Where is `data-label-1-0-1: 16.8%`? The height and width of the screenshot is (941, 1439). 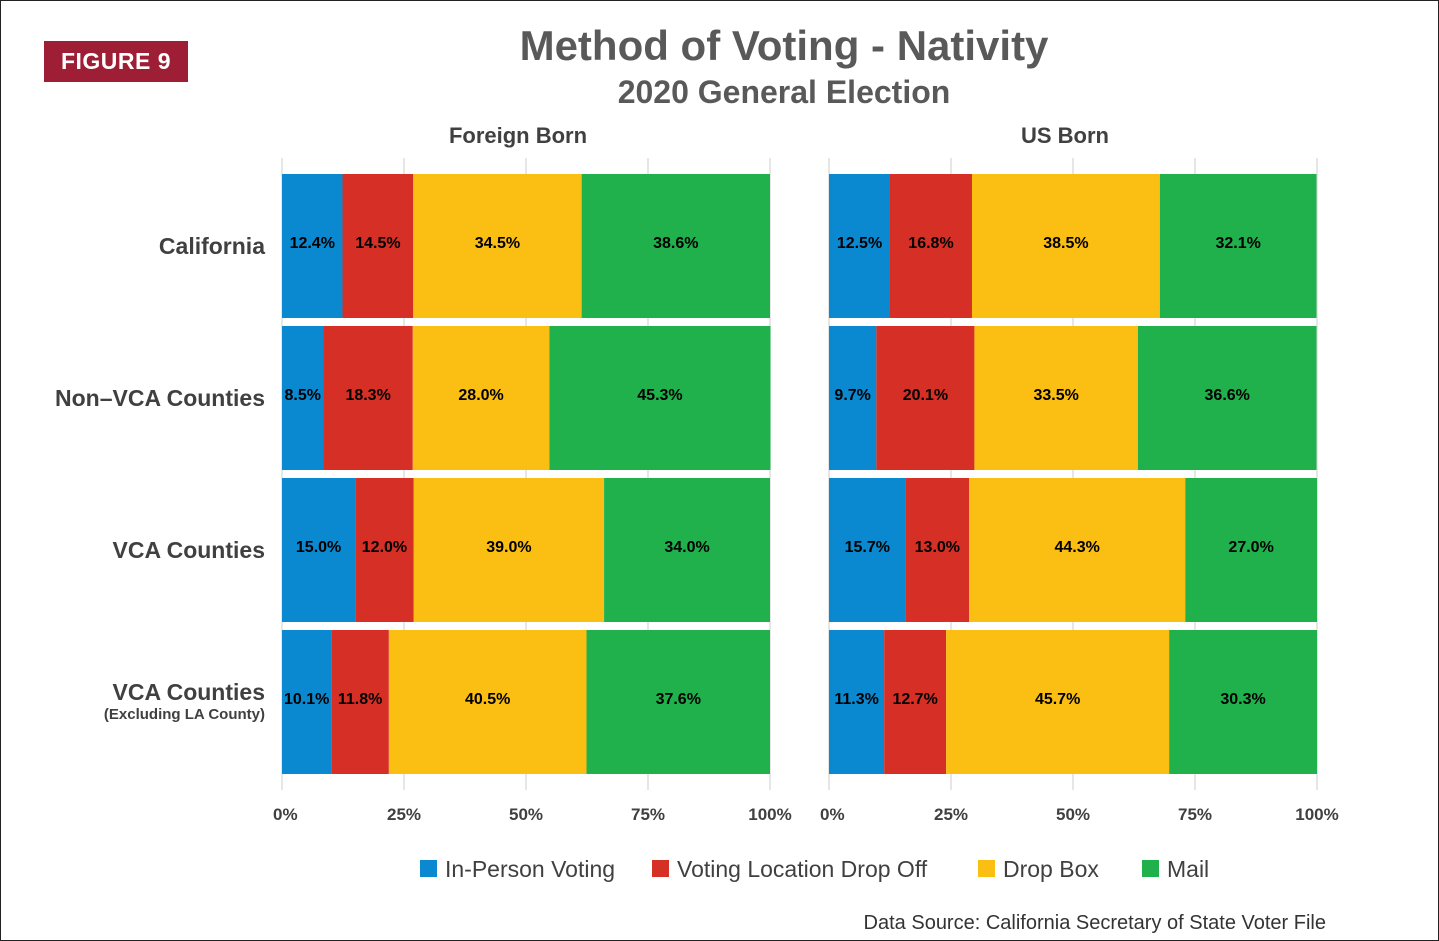
data-label-1-0-1: 16.8% is located at coordinates (930, 243).